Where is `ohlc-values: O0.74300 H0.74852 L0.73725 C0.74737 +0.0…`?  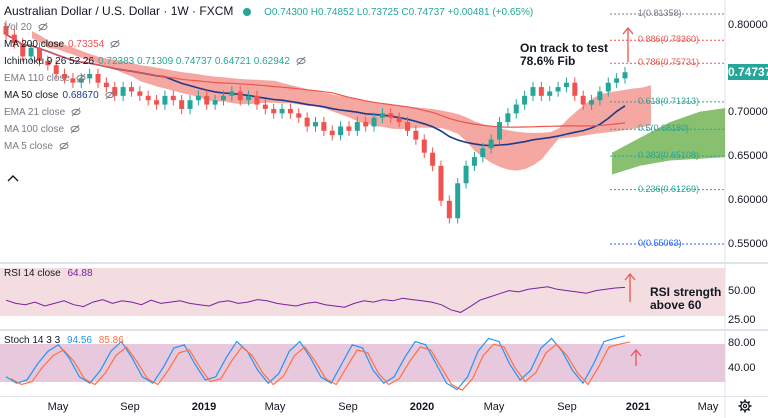
ohlc-values: O0.74300 H0.74852 L0.73725 C0.74737 +0.0… is located at coordinates (399, 12).